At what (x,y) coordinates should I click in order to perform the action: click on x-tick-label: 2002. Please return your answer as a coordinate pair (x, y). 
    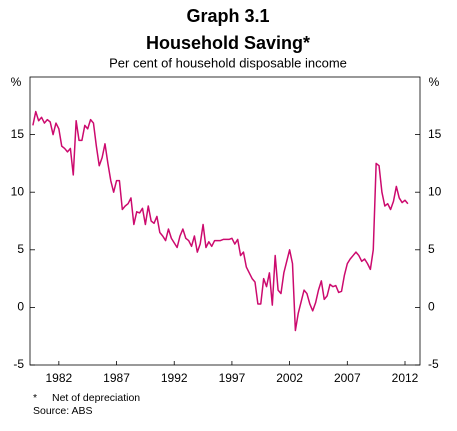
    Looking at the image, I should click on (289, 378).